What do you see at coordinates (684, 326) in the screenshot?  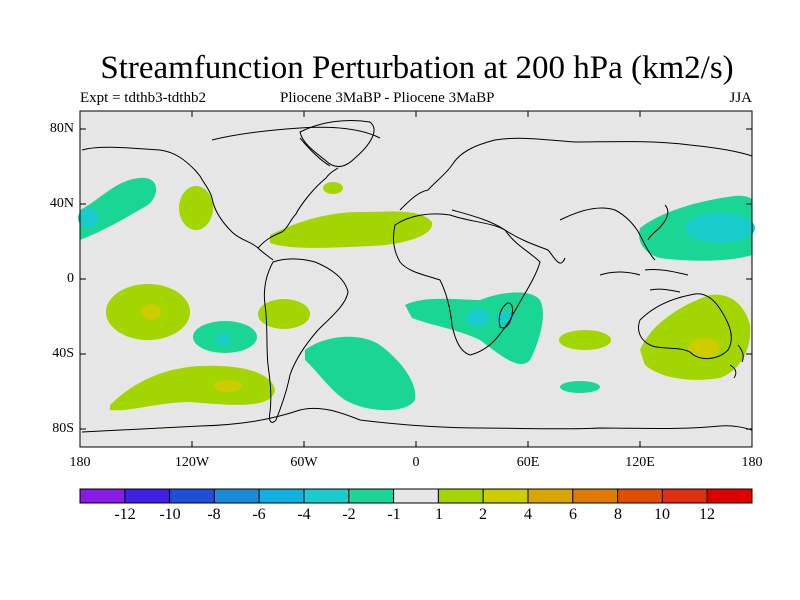 I see `coast-australia` at bounding box center [684, 326].